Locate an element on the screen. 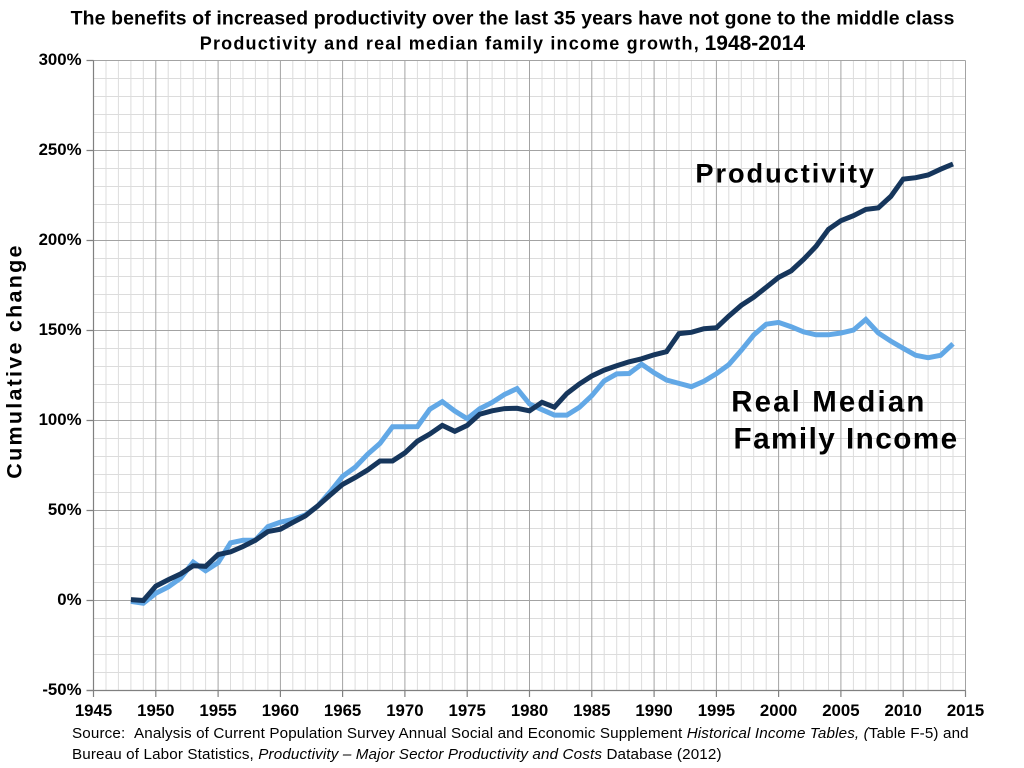 Image resolution: width=1024 pixels, height=768 pixels. svg-text: 300% is located at coordinates (60, 59).